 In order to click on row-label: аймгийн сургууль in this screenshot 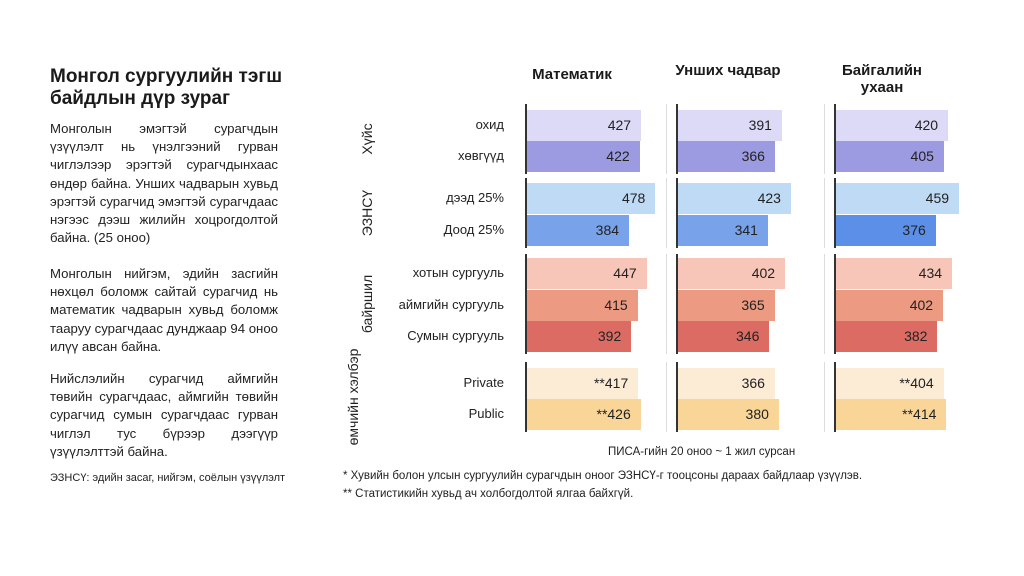, I will do `click(451, 304)`.